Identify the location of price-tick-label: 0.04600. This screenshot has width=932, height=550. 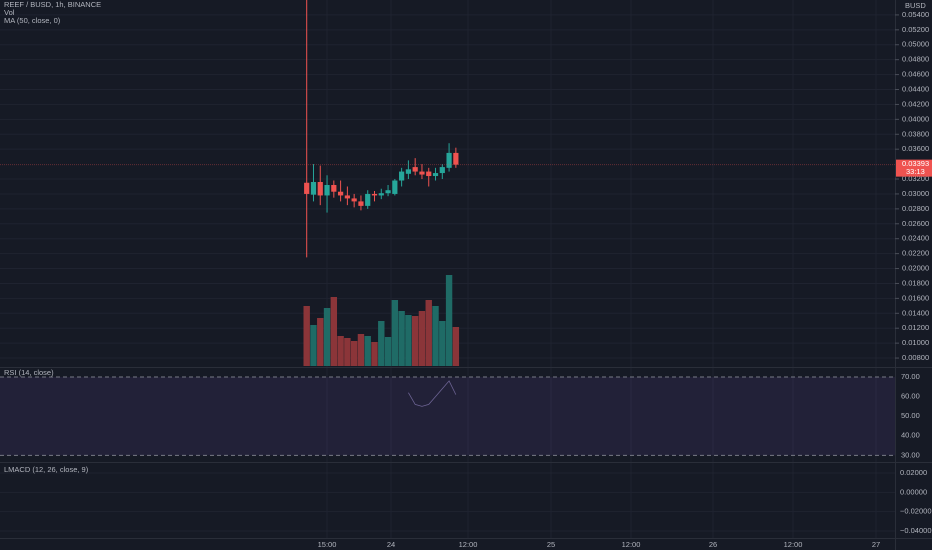
(915, 74).